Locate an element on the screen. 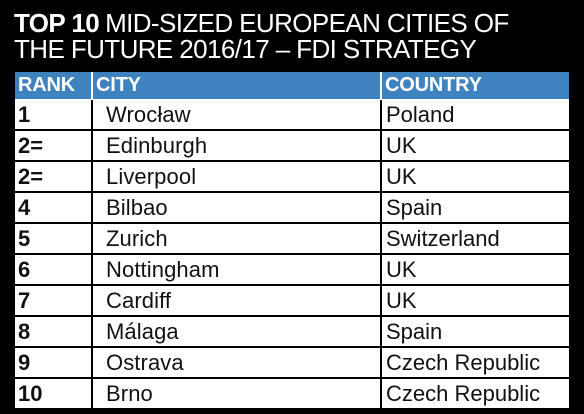 The width and height of the screenshot is (584, 414). rank-cell: 5 is located at coordinates (54, 239).